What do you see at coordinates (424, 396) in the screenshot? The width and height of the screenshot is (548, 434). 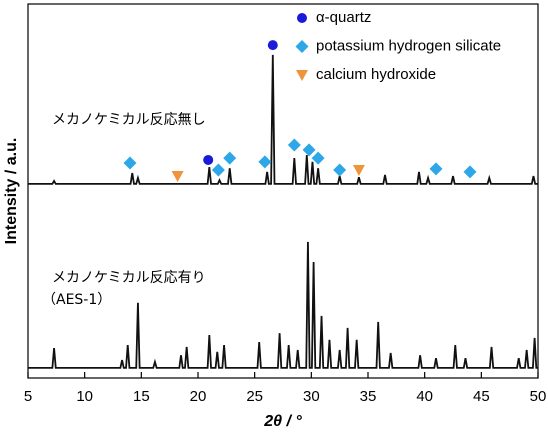 I see `x-tick-label: 40` at bounding box center [424, 396].